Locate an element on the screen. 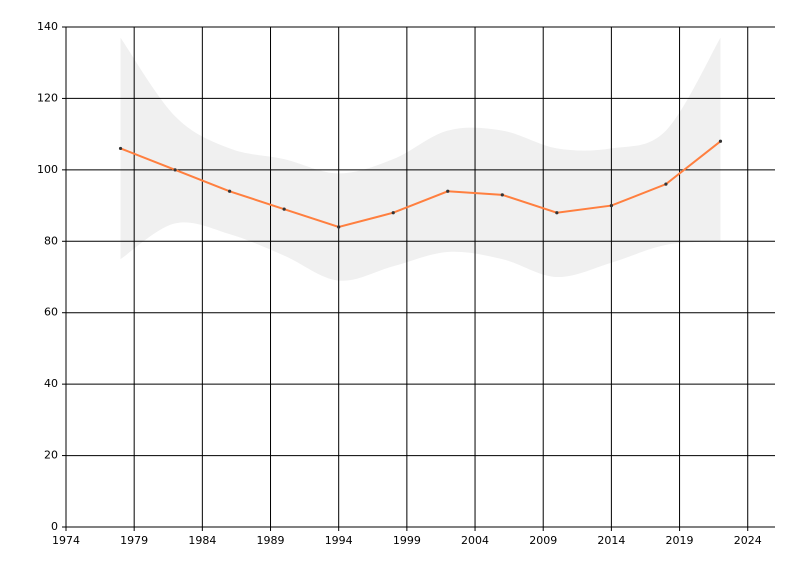 This screenshot has height=576, width=800. series-line is located at coordinates (421, 184).